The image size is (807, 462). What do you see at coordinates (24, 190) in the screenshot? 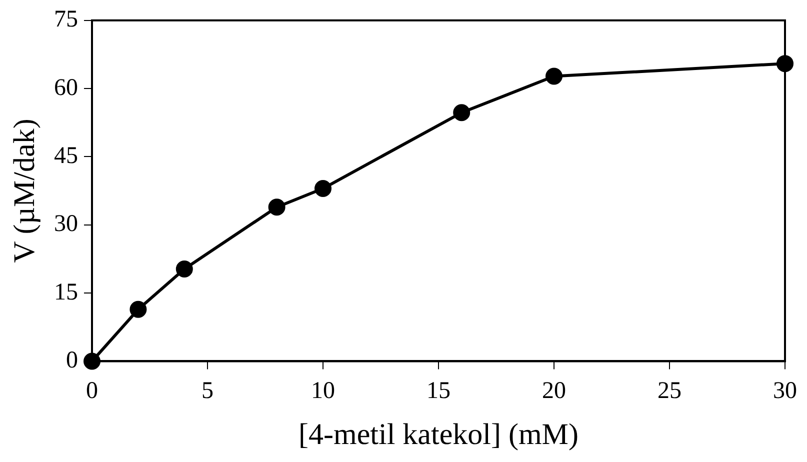
I see `y-axis-title: V (µM/dak)` at bounding box center [24, 190].